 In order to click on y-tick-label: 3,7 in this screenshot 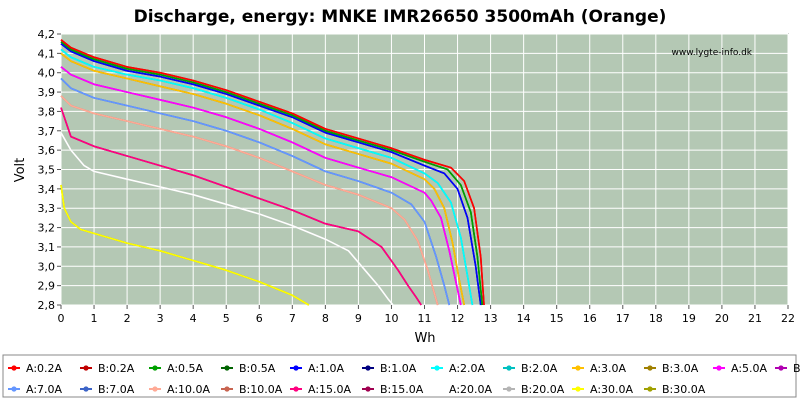, I will do `click(47, 131)`.